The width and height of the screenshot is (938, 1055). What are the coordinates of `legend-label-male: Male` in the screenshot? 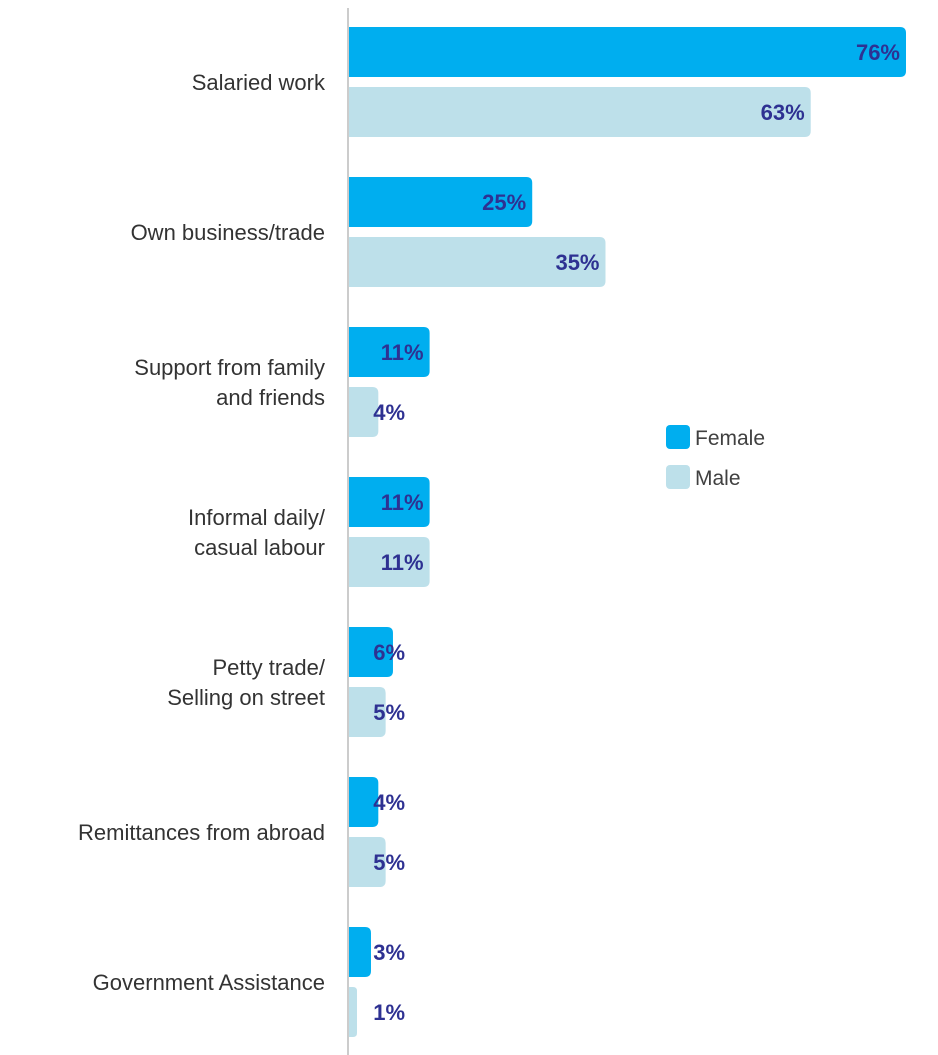 It's located at (718, 478).